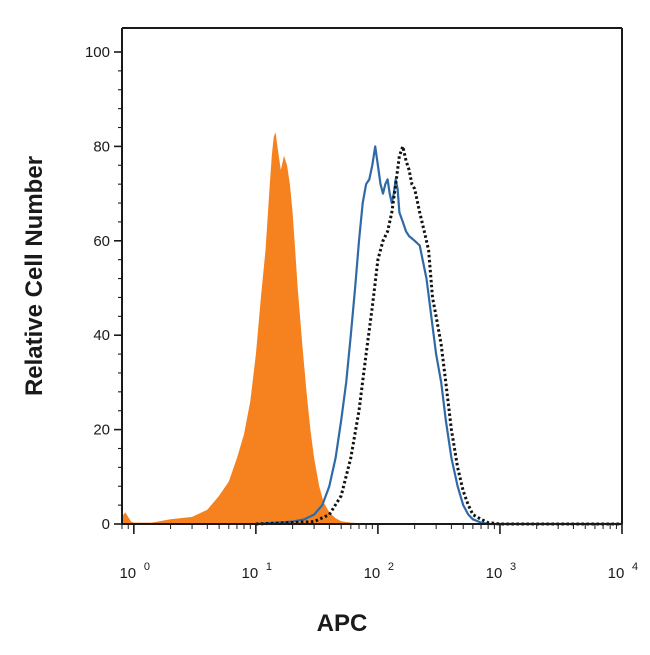 The image size is (650, 655). What do you see at coordinates (101, 241) in the screenshot?
I see `y-tick-label-60: 60` at bounding box center [101, 241].